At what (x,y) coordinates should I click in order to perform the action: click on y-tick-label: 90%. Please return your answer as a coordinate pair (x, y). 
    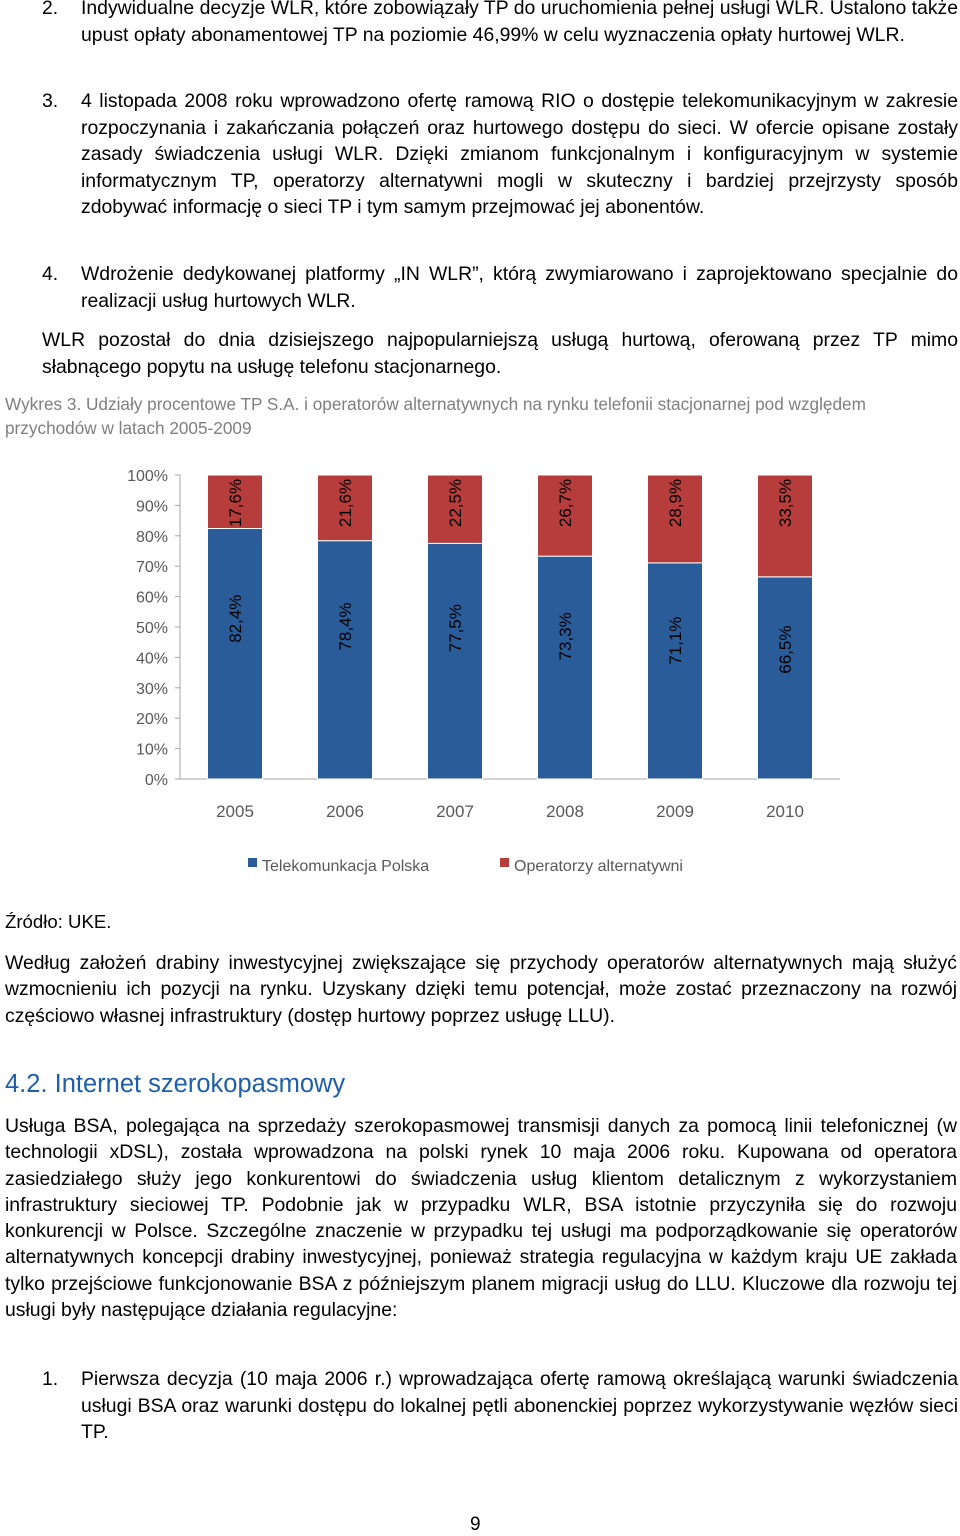
    Looking at the image, I should click on (152, 506).